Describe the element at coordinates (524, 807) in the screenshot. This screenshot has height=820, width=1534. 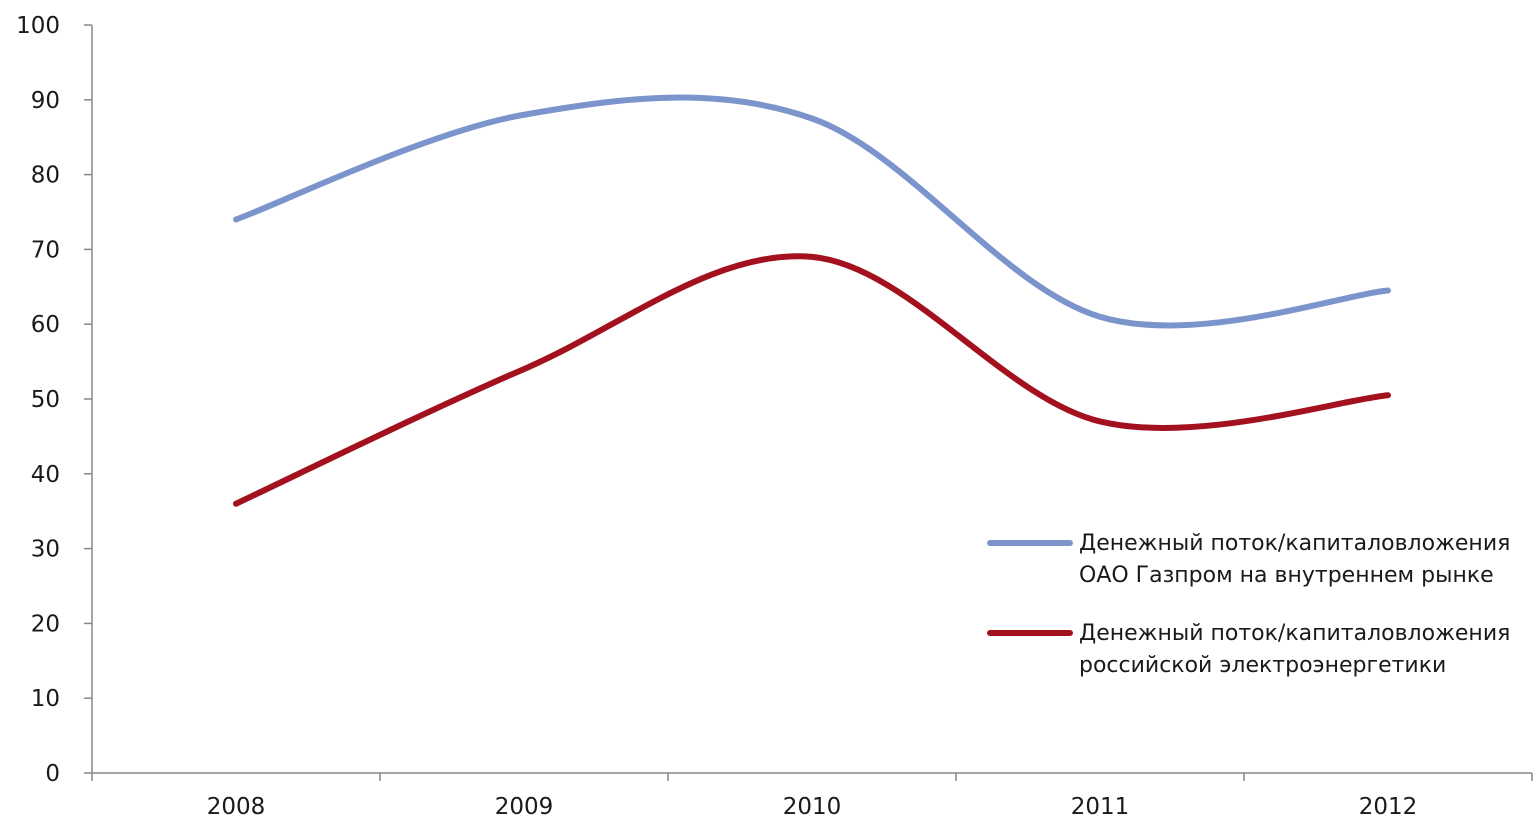
I see `x-tick-label: 2009` at that location.